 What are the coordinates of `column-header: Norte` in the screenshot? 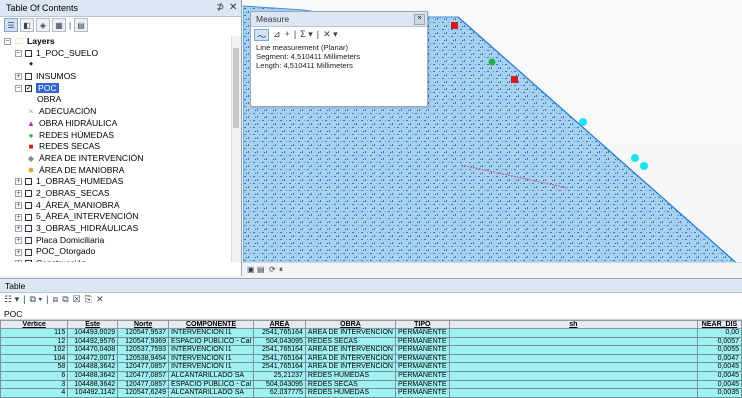 It's located at (143, 324).